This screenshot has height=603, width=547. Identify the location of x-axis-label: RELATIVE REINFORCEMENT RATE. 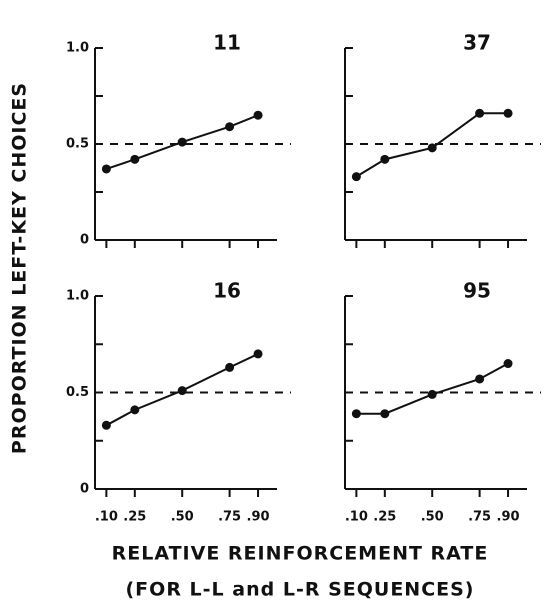
(300, 554).